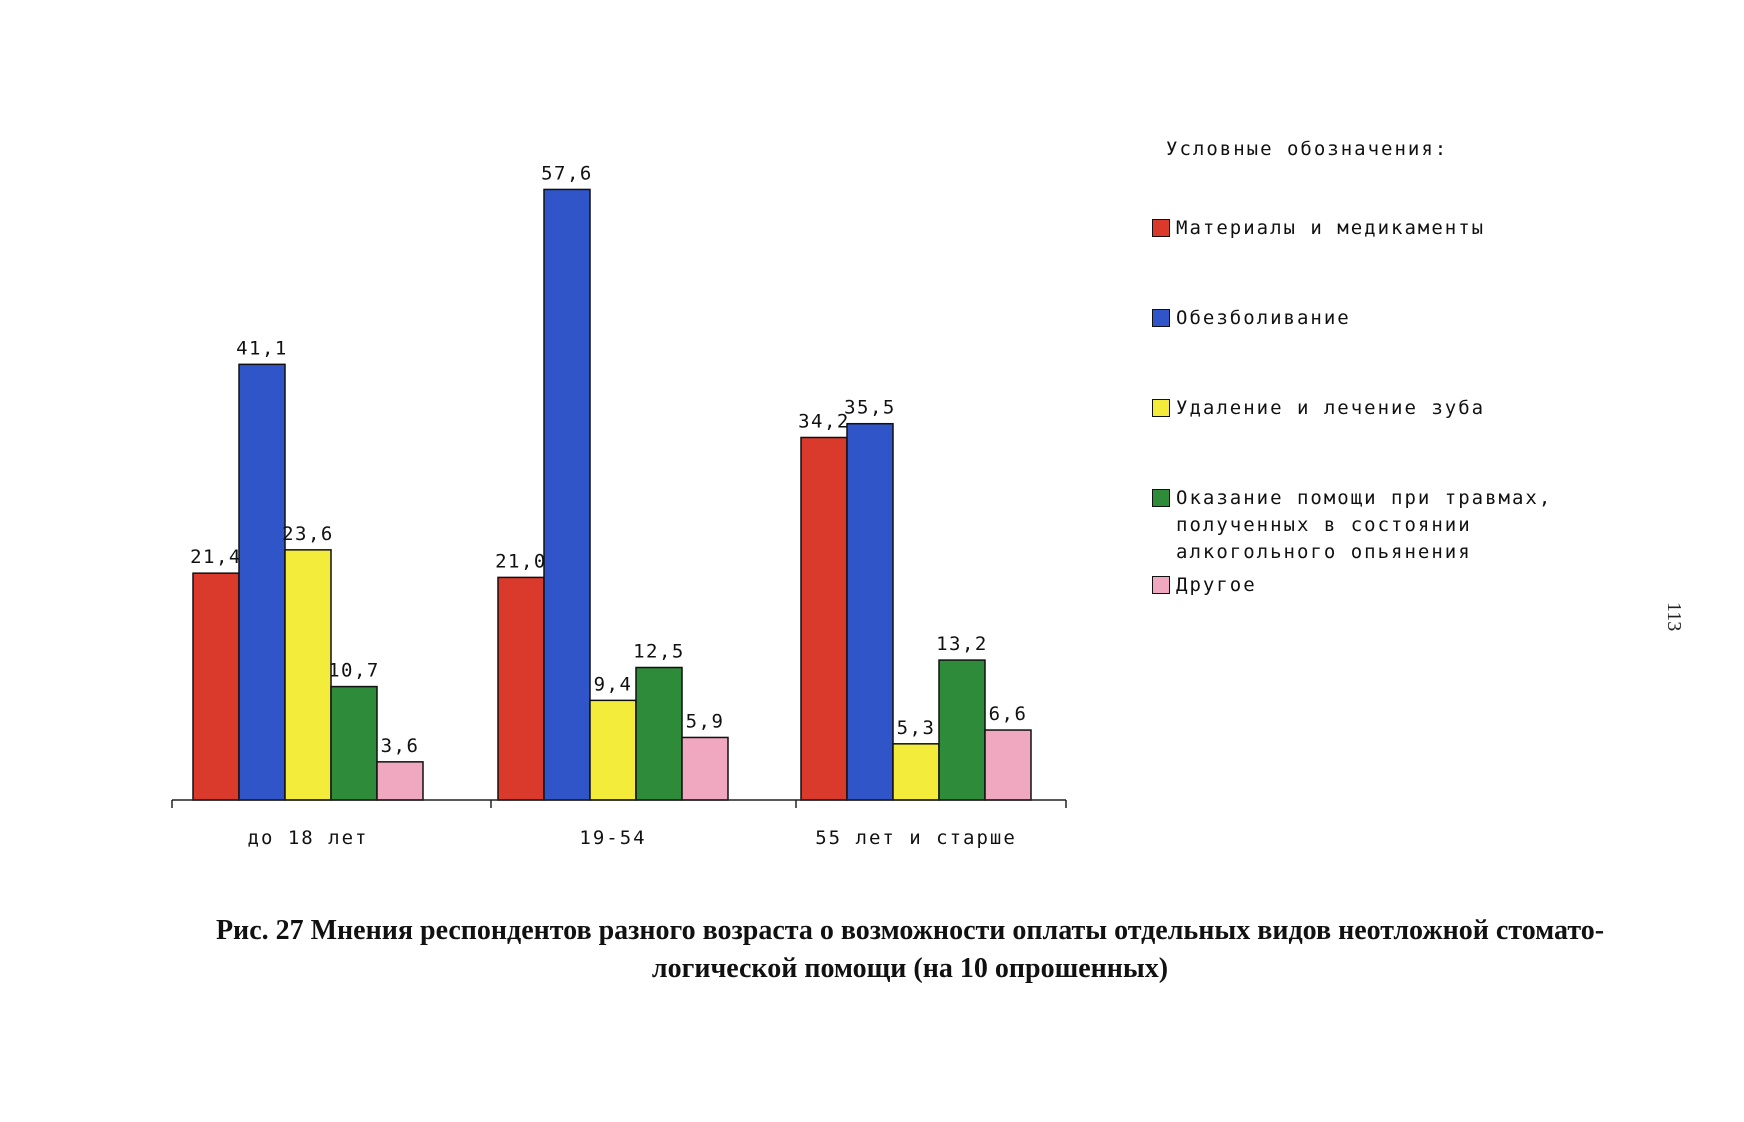  Describe the element at coordinates (1331, 228) in the screenshot. I see `legend-label-materials: Материалы и медикаменты` at that location.